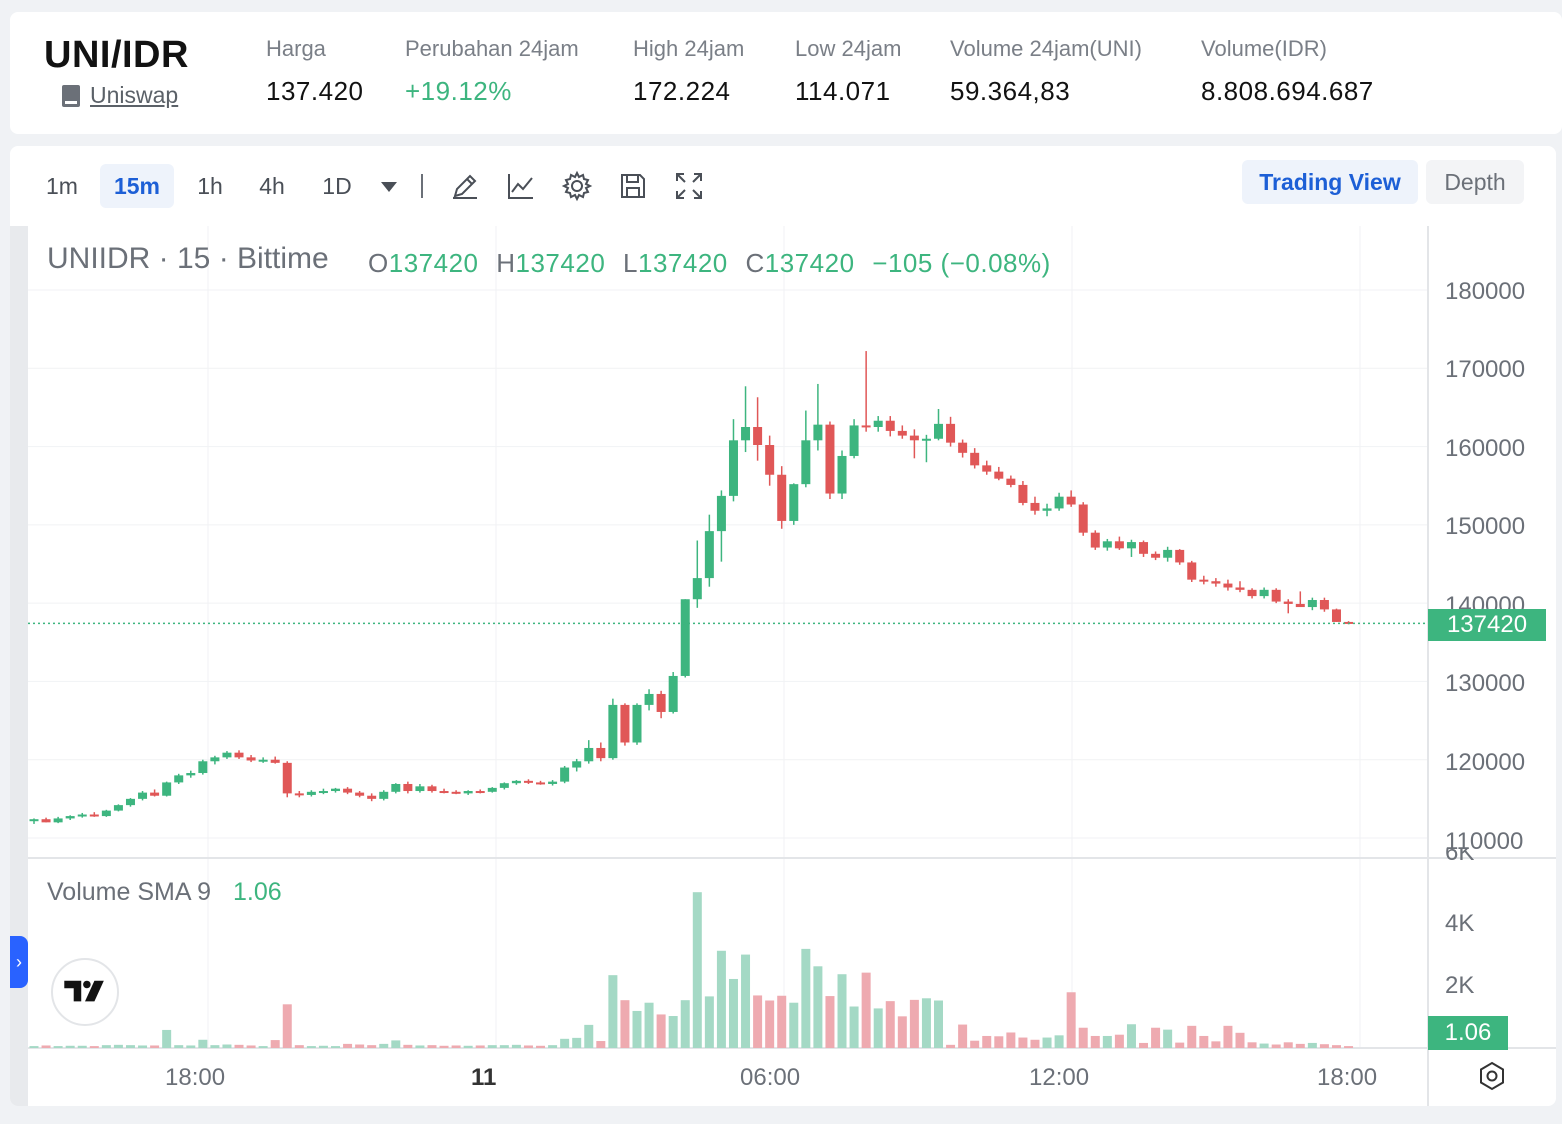 This screenshot has width=1562, height=1124. I want to click on chevron-down-icon, so click(389, 187).